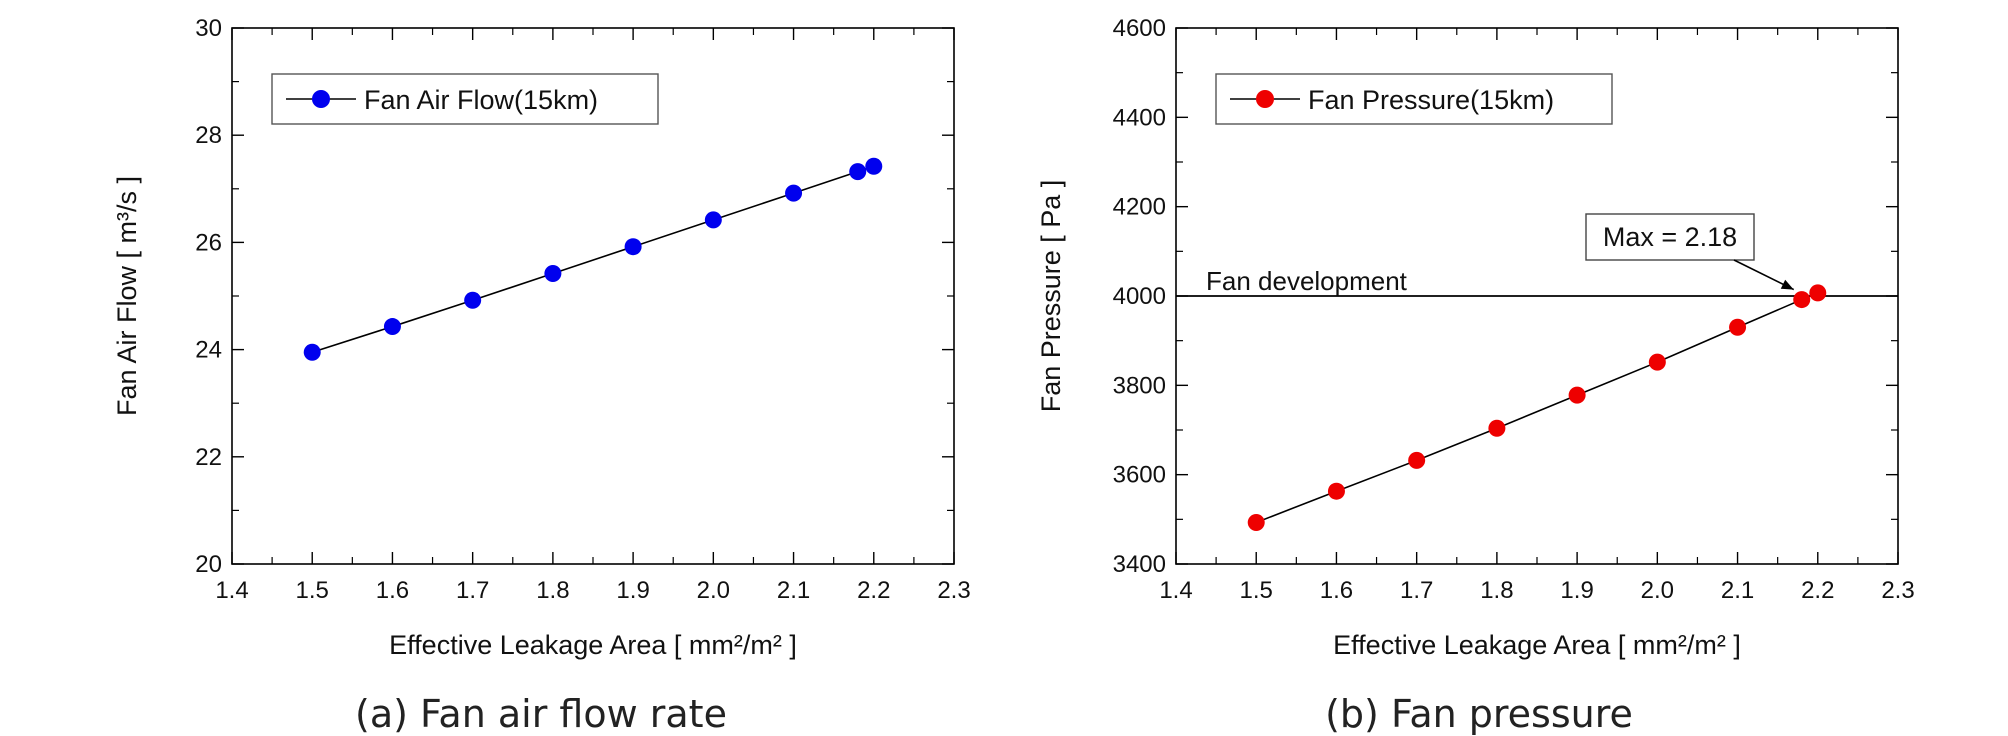 This screenshot has width=2008, height=736. What do you see at coordinates (1139, 475) in the screenshot?
I see `y-tick-label: 3600` at bounding box center [1139, 475].